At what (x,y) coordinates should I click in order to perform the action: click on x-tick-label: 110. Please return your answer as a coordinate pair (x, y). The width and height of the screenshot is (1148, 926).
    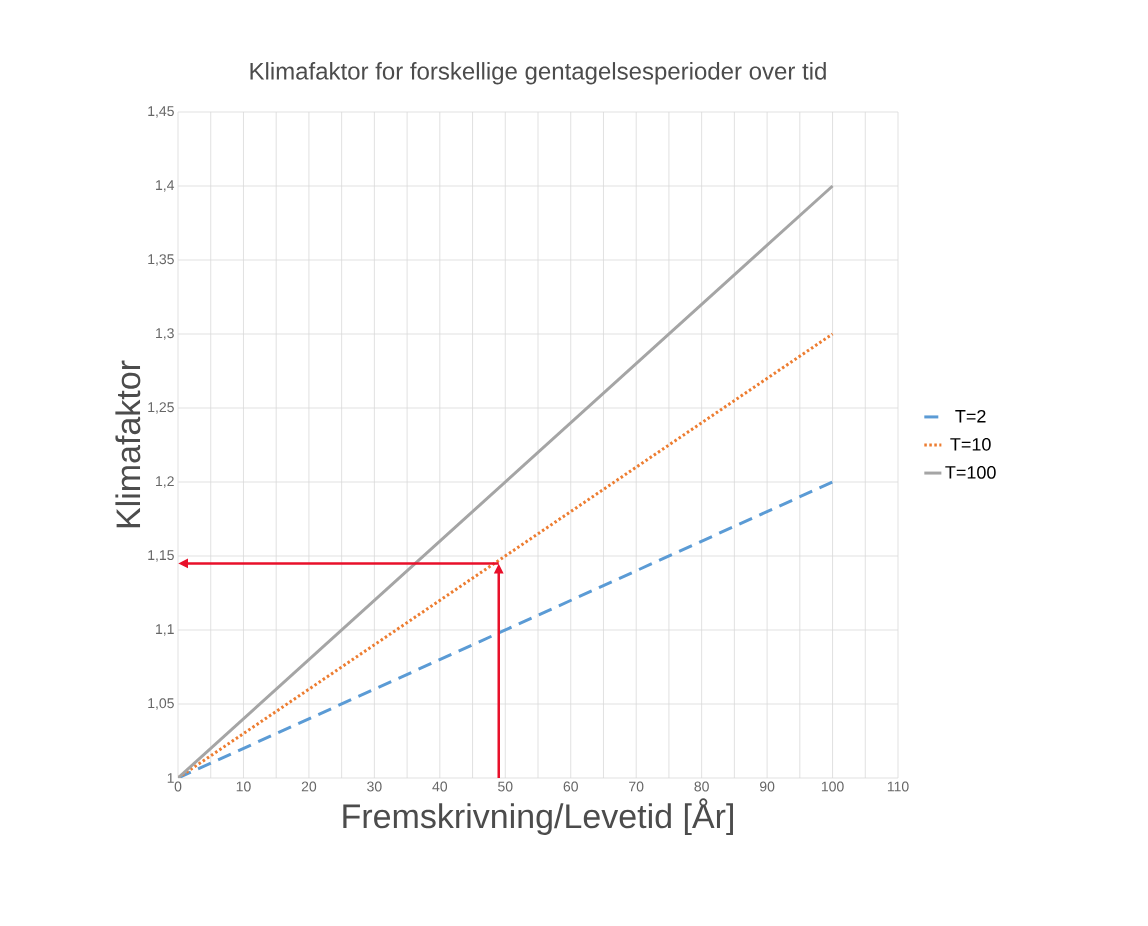
    Looking at the image, I should click on (898, 786).